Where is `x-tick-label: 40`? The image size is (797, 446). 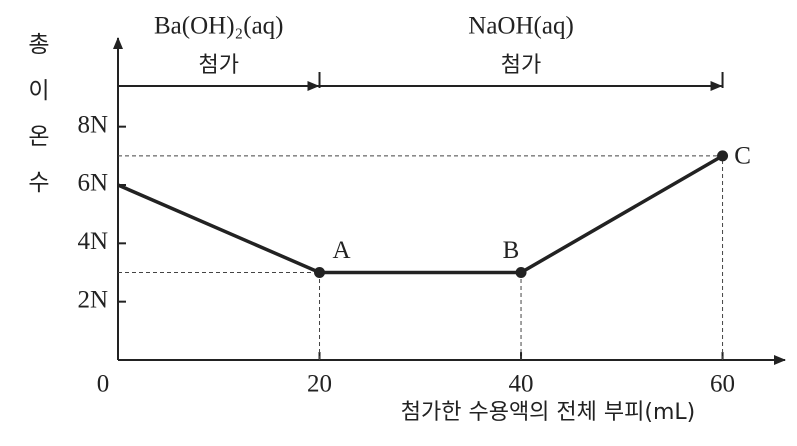
x-tick-label: 40 is located at coordinates (521, 384).